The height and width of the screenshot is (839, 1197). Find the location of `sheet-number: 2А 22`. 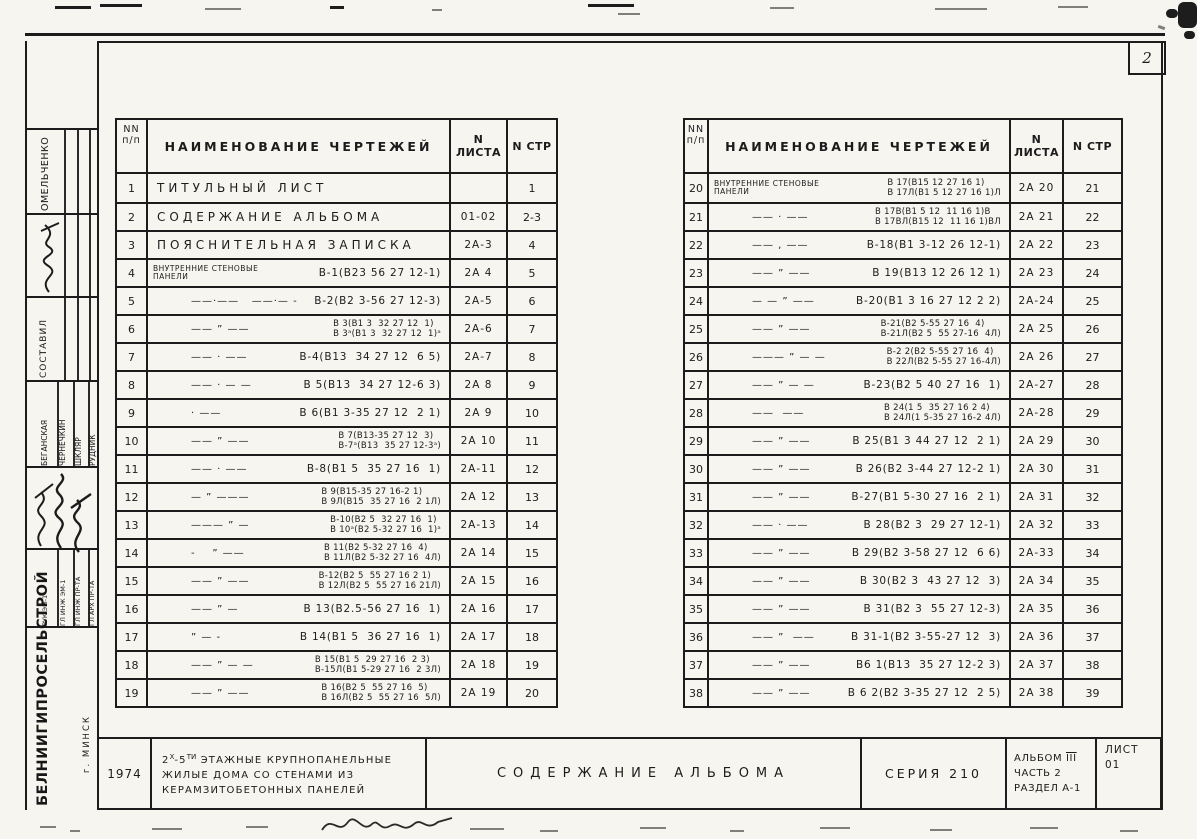

sheet-number: 2А 22 is located at coordinates (1037, 245).